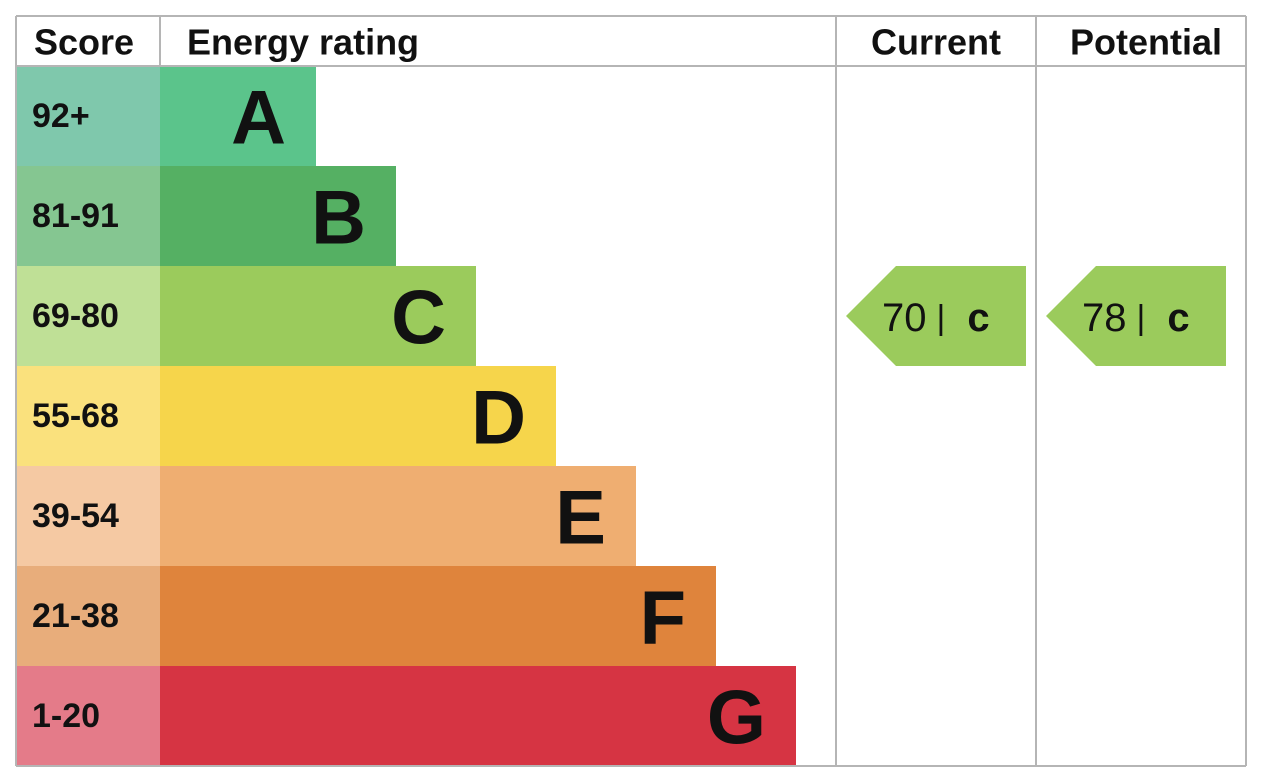  Describe the element at coordinates (75, 616) in the screenshot. I see `score-label: 21-38` at that location.